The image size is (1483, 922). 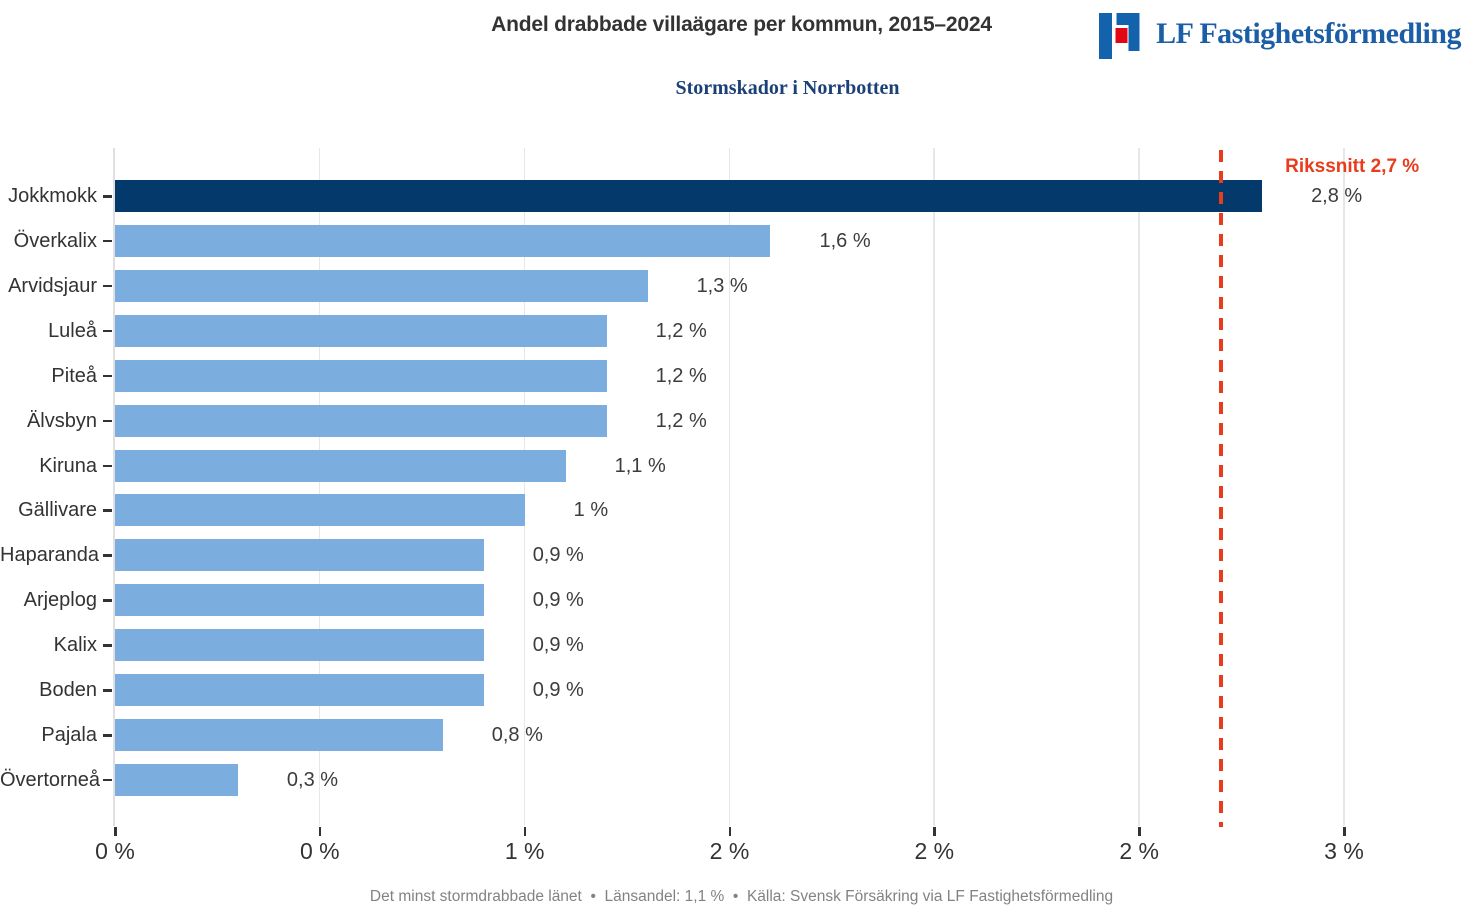 I want to click on y-axis-label: Kalix, so click(x=75, y=645).